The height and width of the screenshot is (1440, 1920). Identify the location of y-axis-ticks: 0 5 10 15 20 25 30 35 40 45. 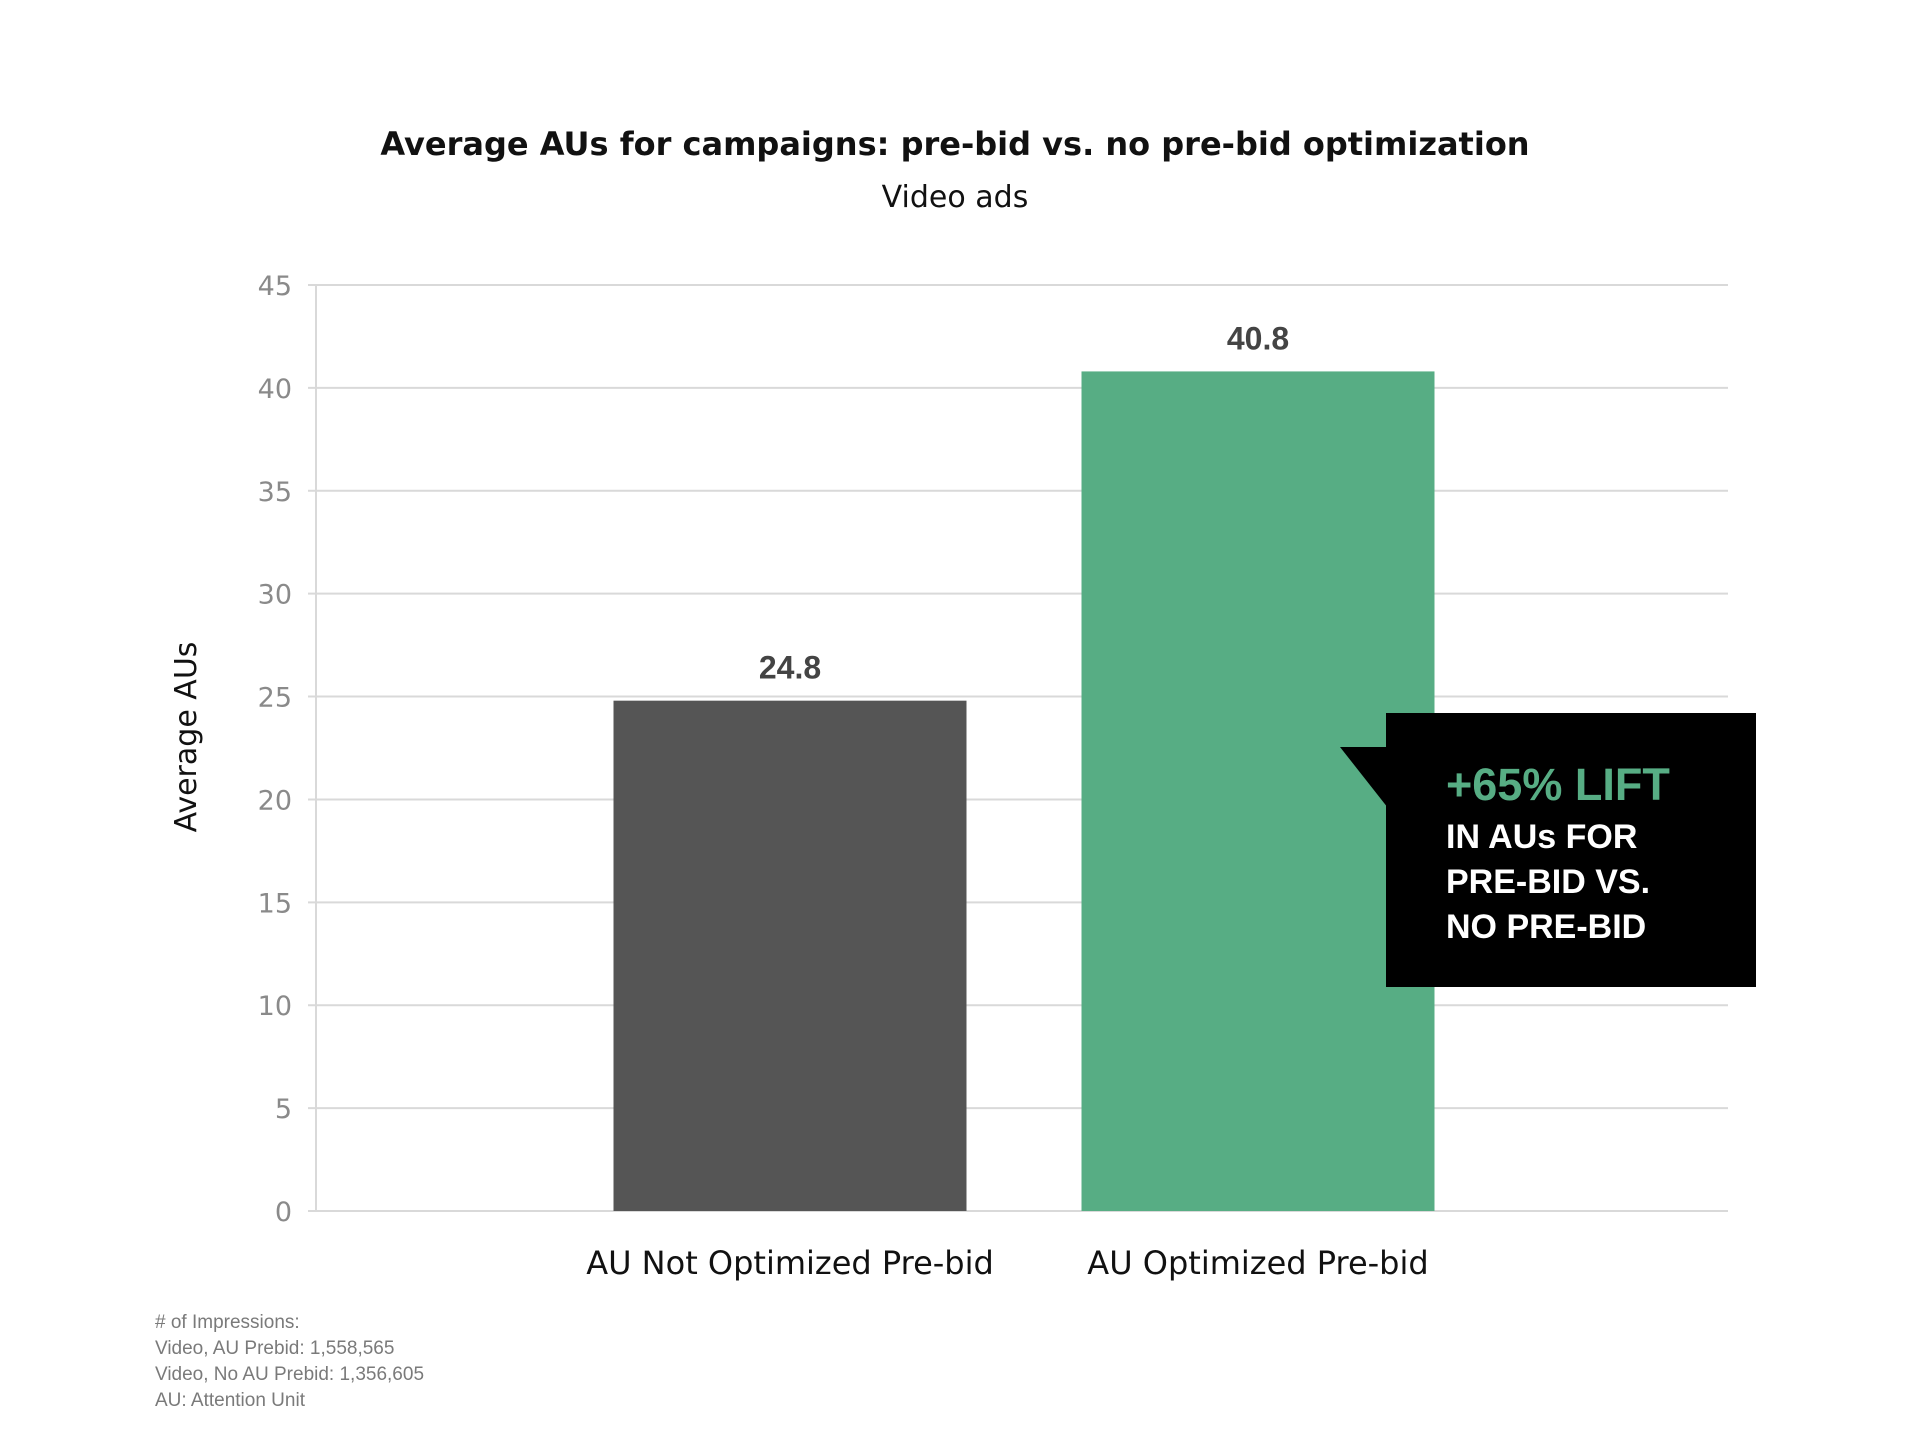
(275, 749).